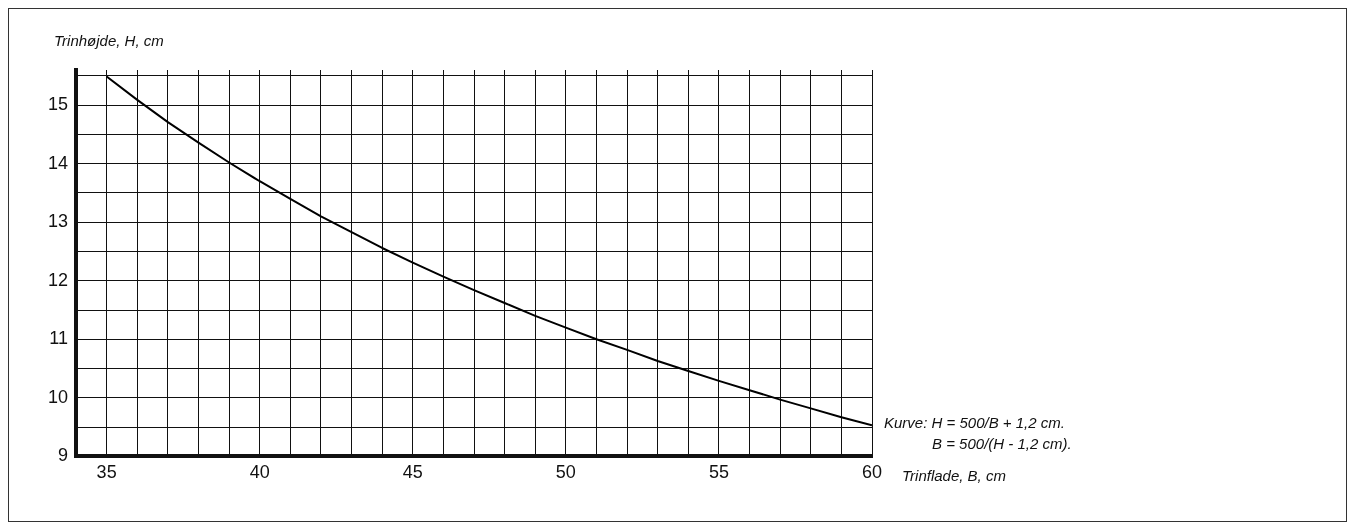  What do you see at coordinates (58, 221) in the screenshot?
I see `y-tick-label: 13` at bounding box center [58, 221].